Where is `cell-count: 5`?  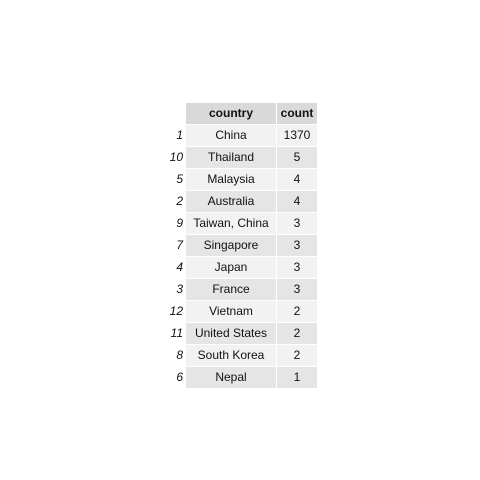 cell-count: 5 is located at coordinates (297, 157).